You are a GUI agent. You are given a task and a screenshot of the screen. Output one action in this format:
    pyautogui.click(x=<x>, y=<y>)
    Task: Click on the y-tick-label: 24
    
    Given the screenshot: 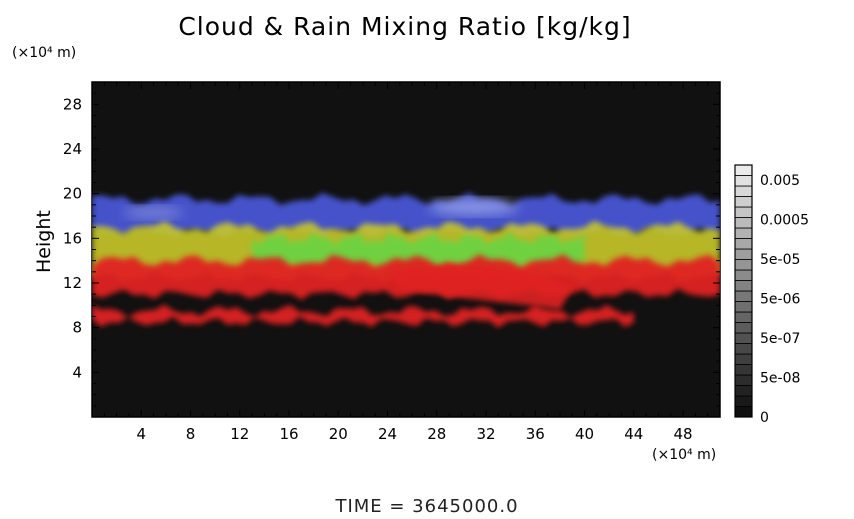 What is the action you would take?
    pyautogui.click(x=72, y=149)
    